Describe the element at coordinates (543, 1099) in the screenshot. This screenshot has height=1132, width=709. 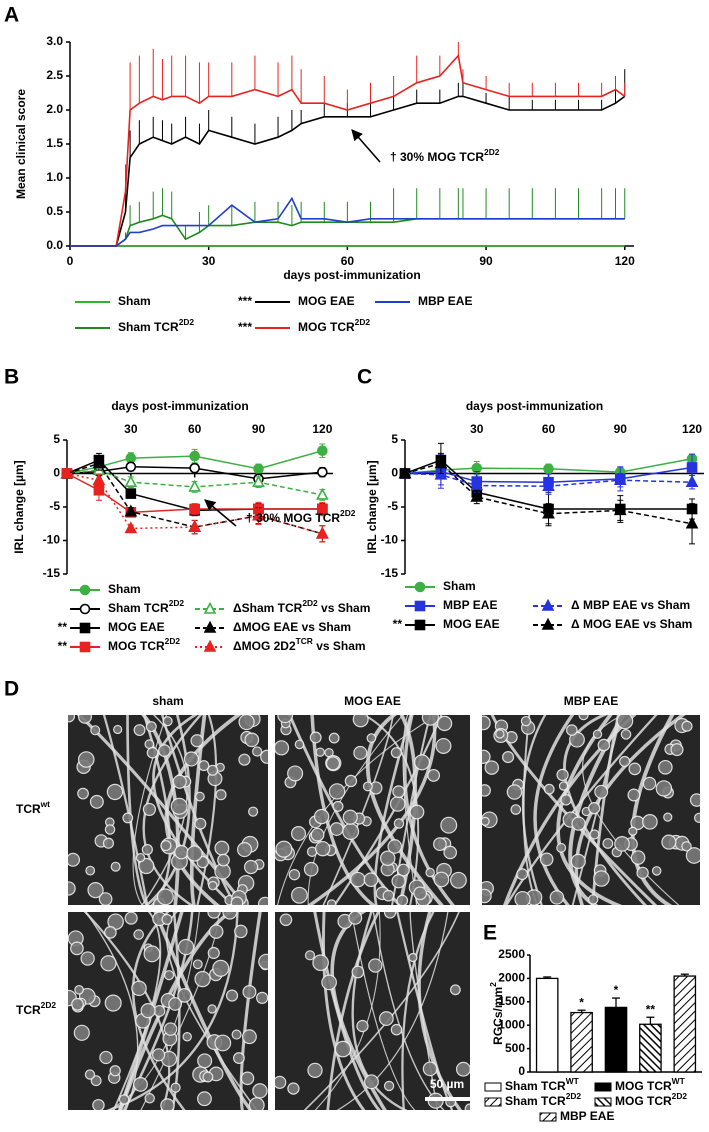
I see `legend-label: Sham TCR2D2` at that location.